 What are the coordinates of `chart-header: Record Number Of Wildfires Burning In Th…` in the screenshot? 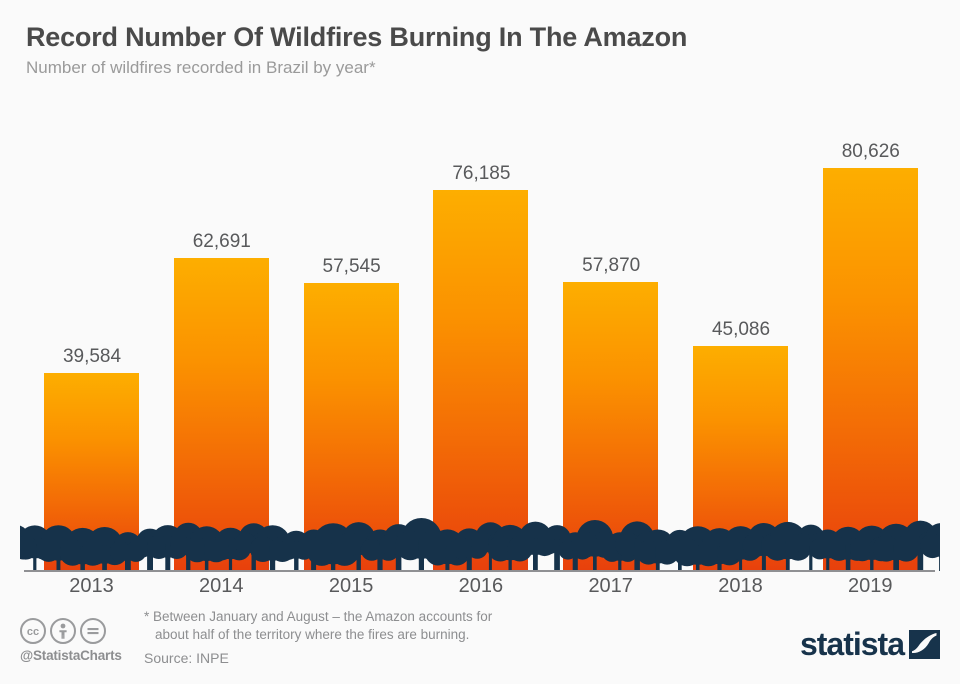 It's located at (476, 49).